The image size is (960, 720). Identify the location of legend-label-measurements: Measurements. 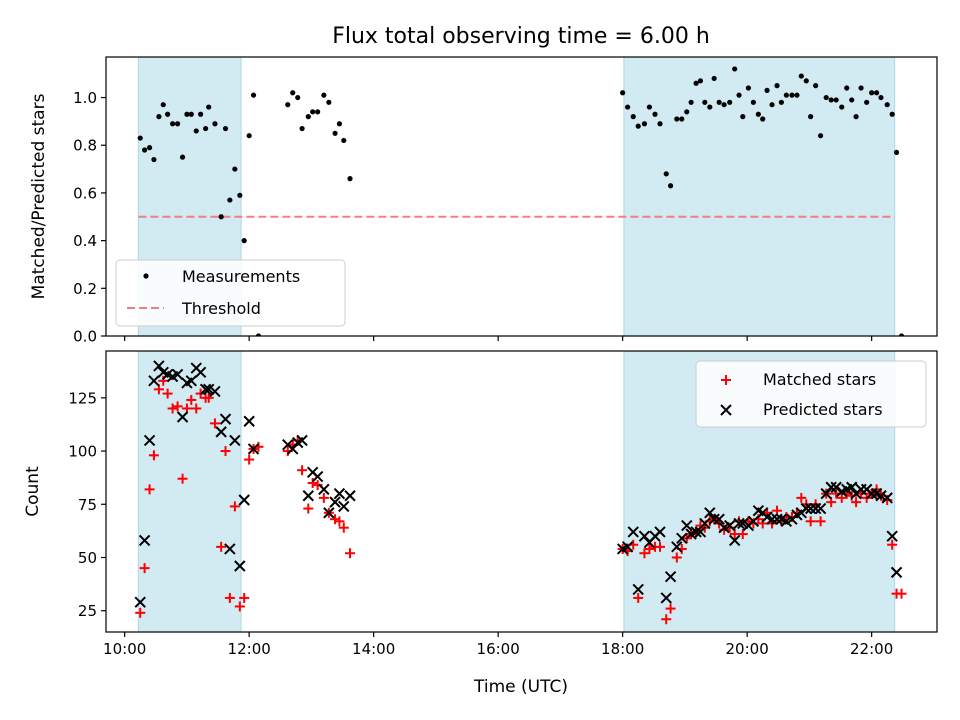
(241, 276).